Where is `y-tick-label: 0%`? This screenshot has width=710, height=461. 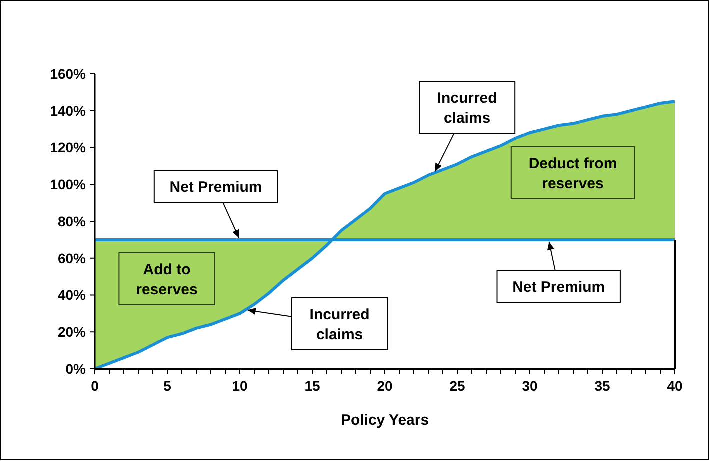
y-tick-label: 0% is located at coordinates (76, 368).